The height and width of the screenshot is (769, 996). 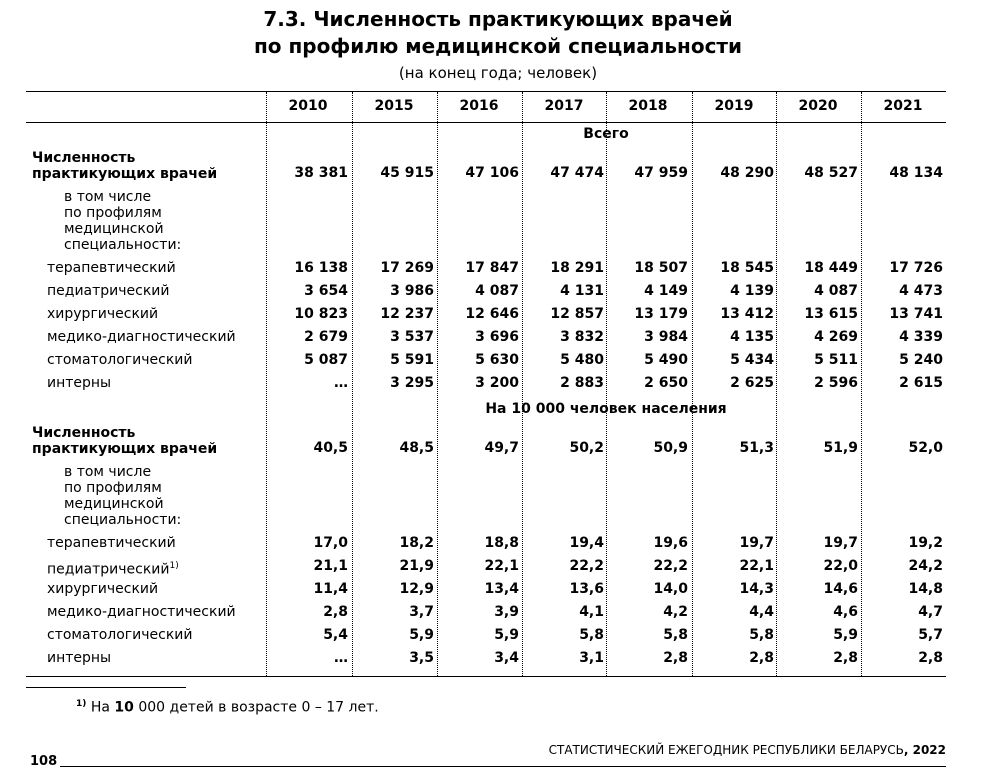 I want to click on value-cell: 22,1, so click(x=756, y=566).